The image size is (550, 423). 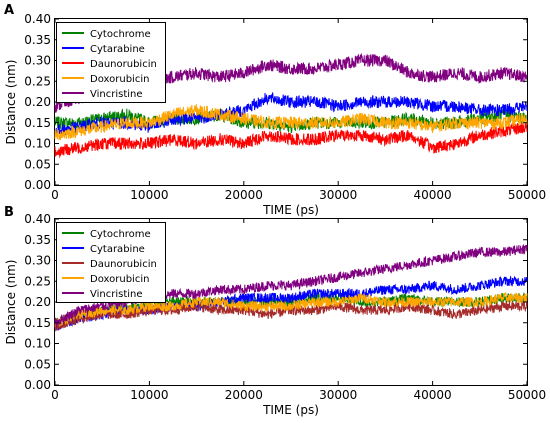 I want to click on panel-label-b: B, so click(x=9, y=212).